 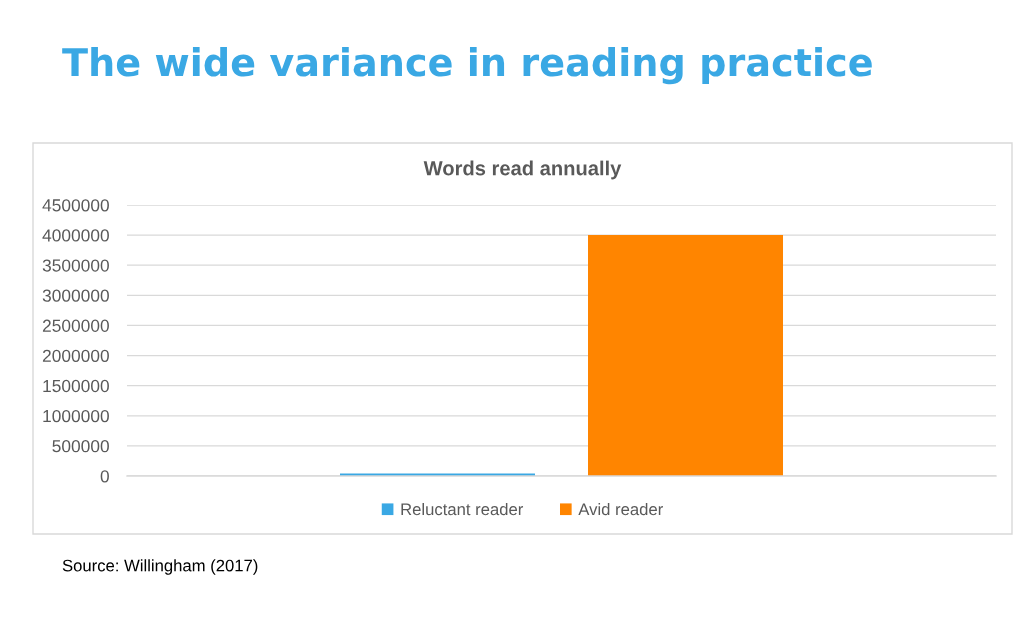 I want to click on y-tick-label: 2000000, so click(x=75, y=356).